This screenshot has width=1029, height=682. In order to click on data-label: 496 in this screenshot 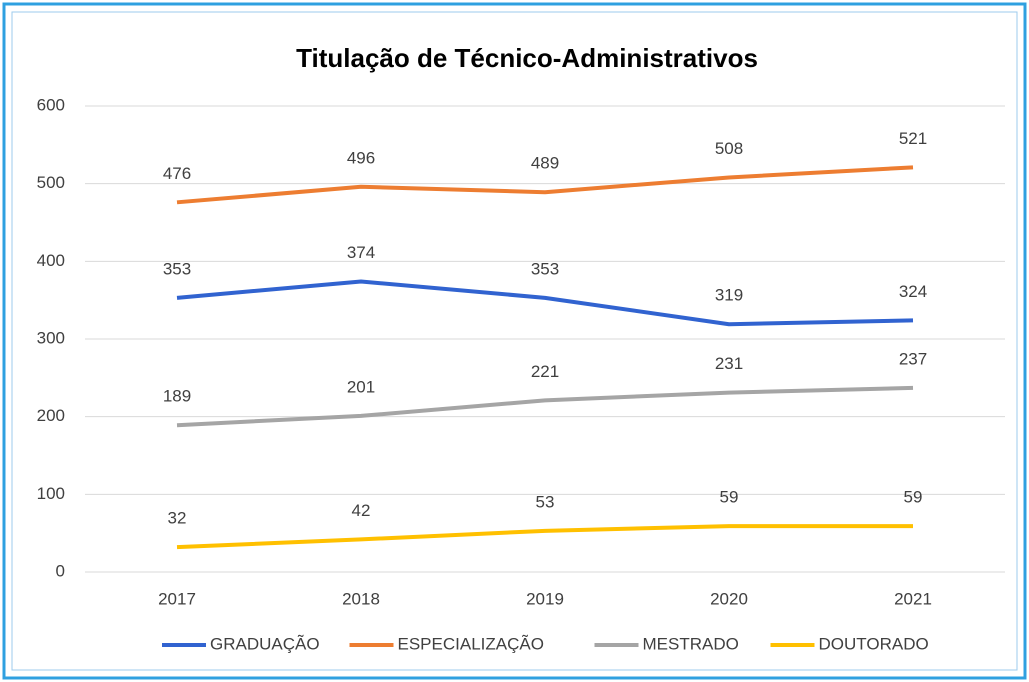, I will do `click(361, 157)`.